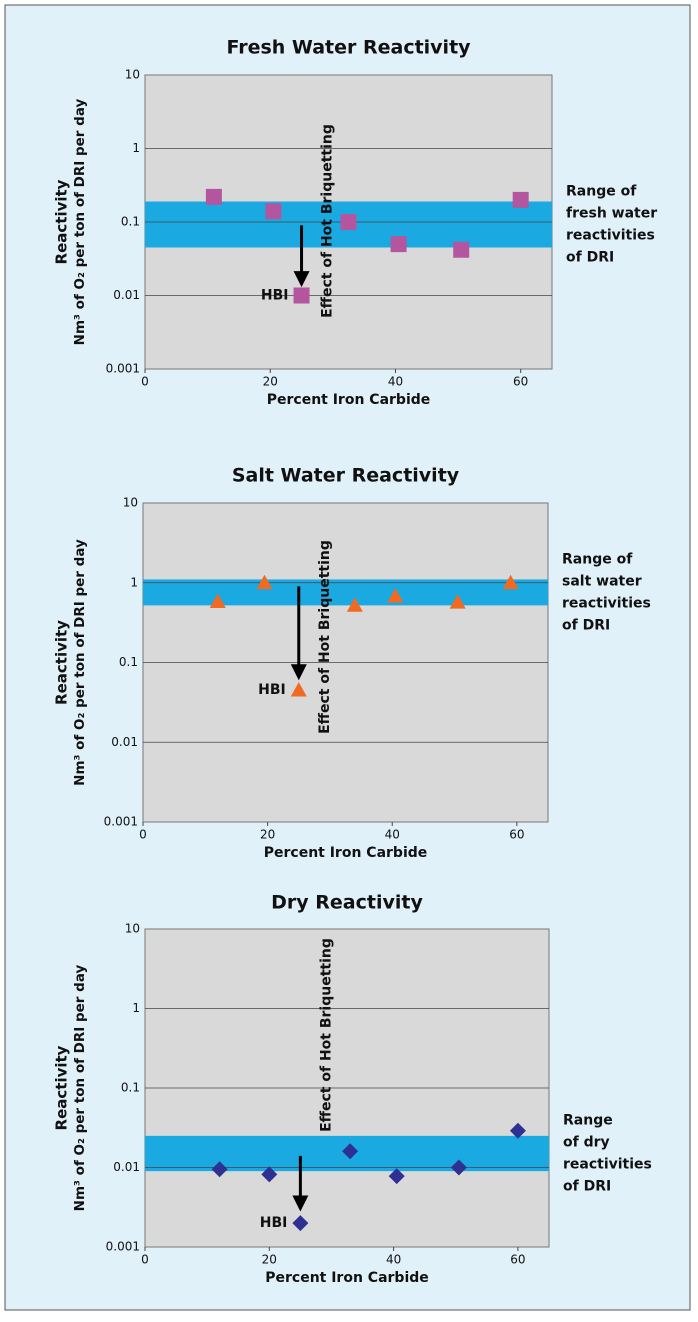 The image size is (698, 1322). I want to click on chart-title: Salt Water Reactivity, so click(346, 476).